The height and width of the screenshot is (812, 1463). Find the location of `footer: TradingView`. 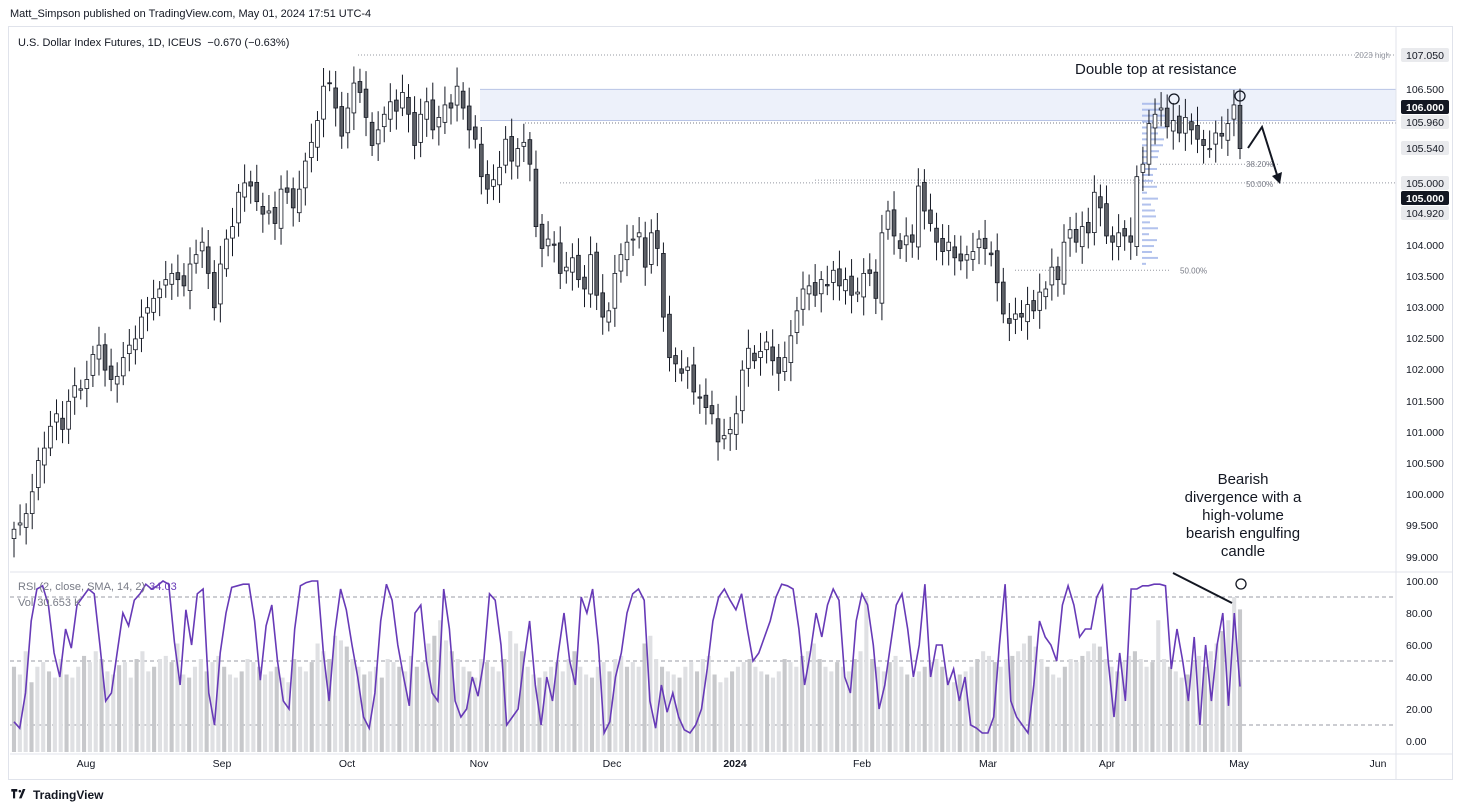

footer: TradingView is located at coordinates (56, 795).